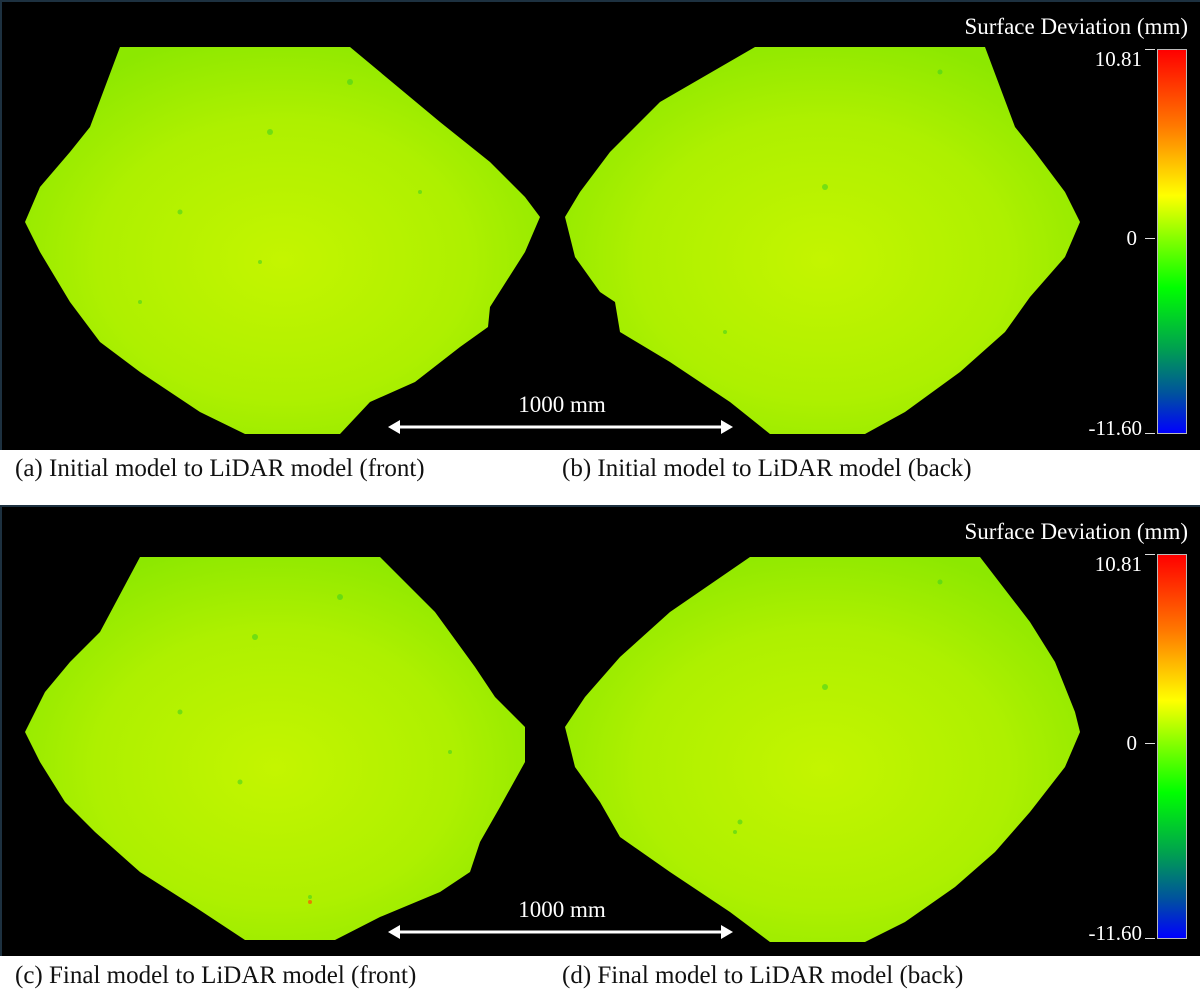  What do you see at coordinates (220, 468) in the screenshot?
I see `caption-a: (a) Initial model to LiDAR model (front)` at bounding box center [220, 468].